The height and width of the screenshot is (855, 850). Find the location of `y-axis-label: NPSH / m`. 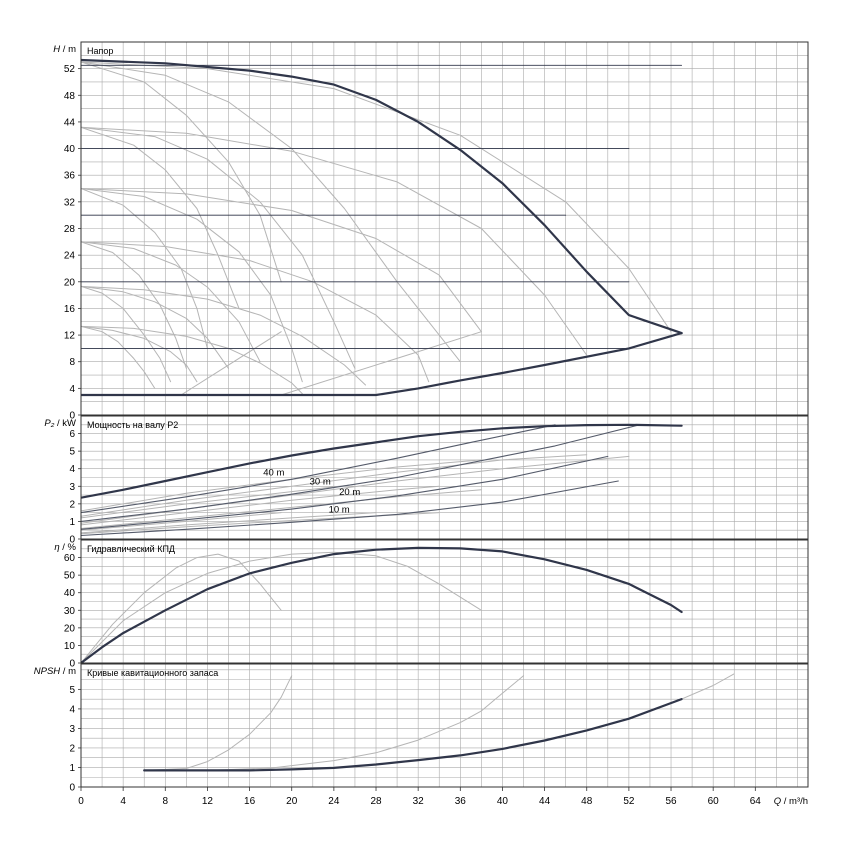

y-axis-label: NPSH / m is located at coordinates (55, 671).